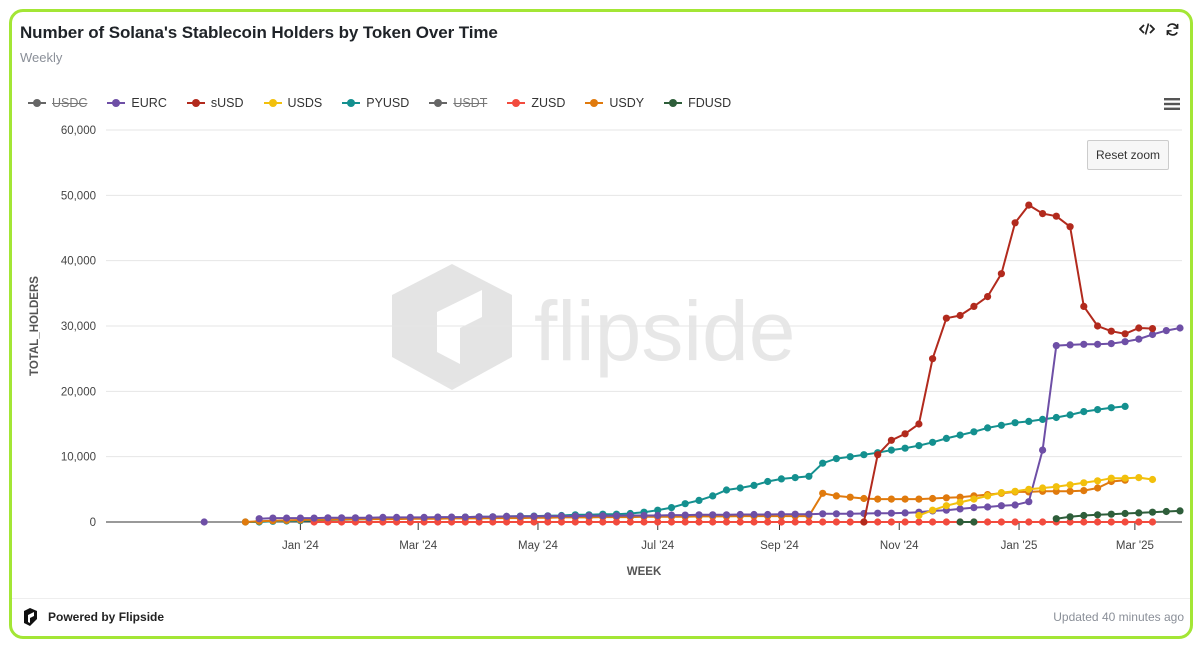  Describe the element at coordinates (215, 103) in the screenshot. I see `legend-item-susd: sUSD` at that location.